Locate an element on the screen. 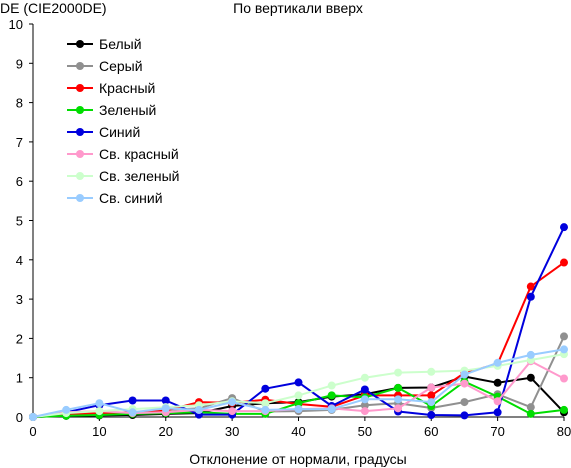  x-tick-label: 80 is located at coordinates (564, 431).